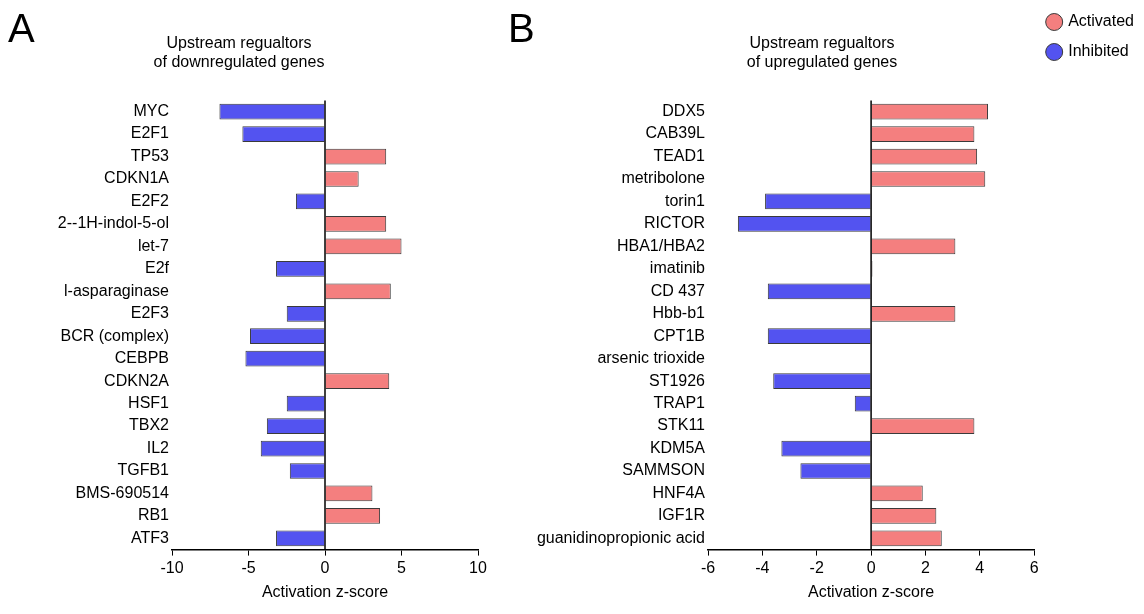  Describe the element at coordinates (151, 111) in the screenshot. I see `y-tick-label: MYC` at that location.